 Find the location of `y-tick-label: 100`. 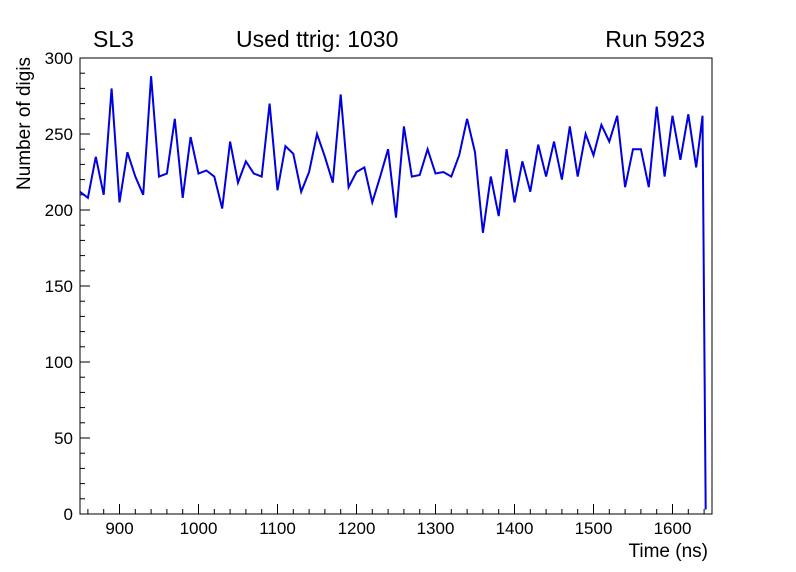

y-tick-label: 100 is located at coordinates (59, 362).